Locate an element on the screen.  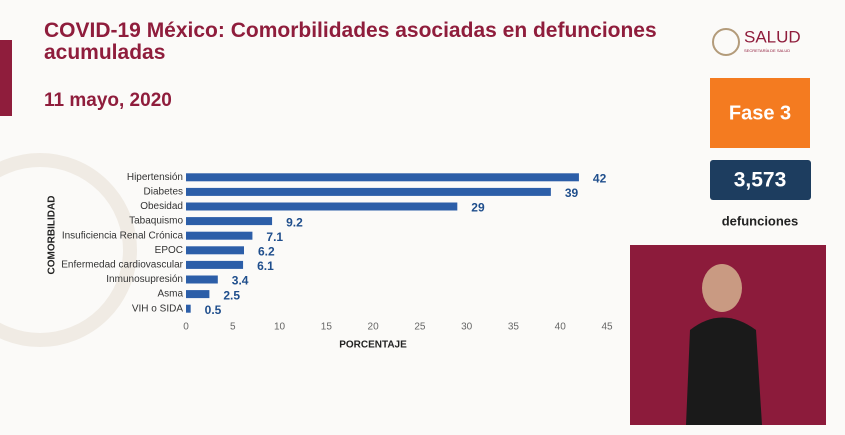
x-tick-label: 5 is located at coordinates (233, 327).